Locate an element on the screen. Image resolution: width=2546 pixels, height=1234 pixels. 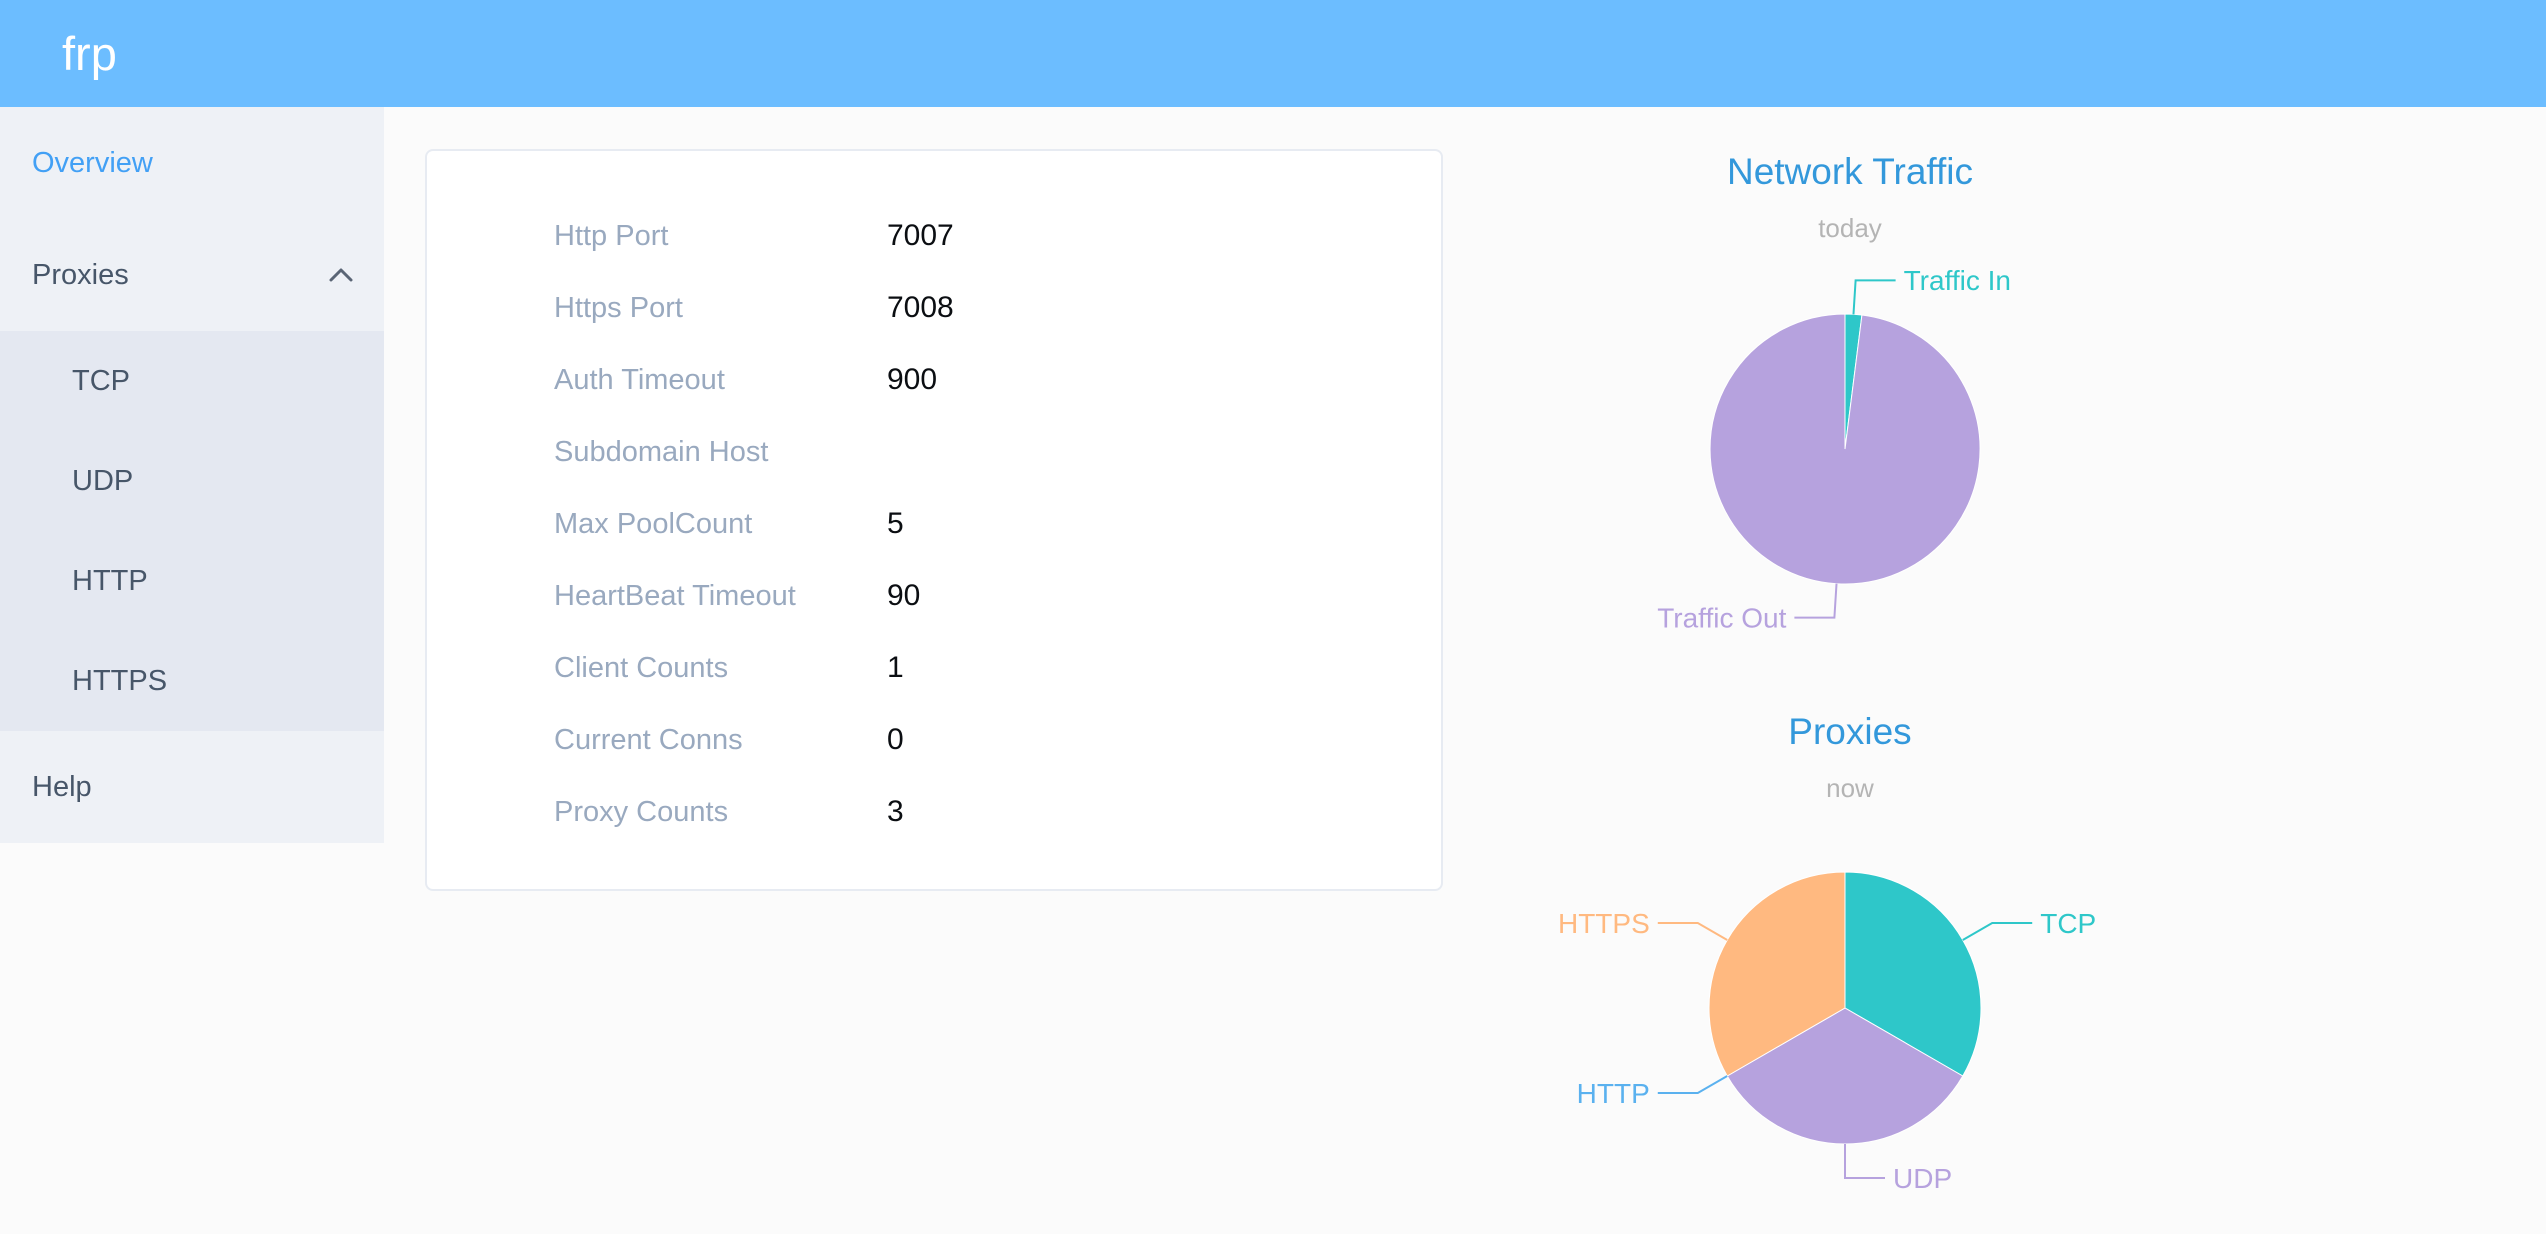
config-value: 7007 is located at coordinates (920, 235).